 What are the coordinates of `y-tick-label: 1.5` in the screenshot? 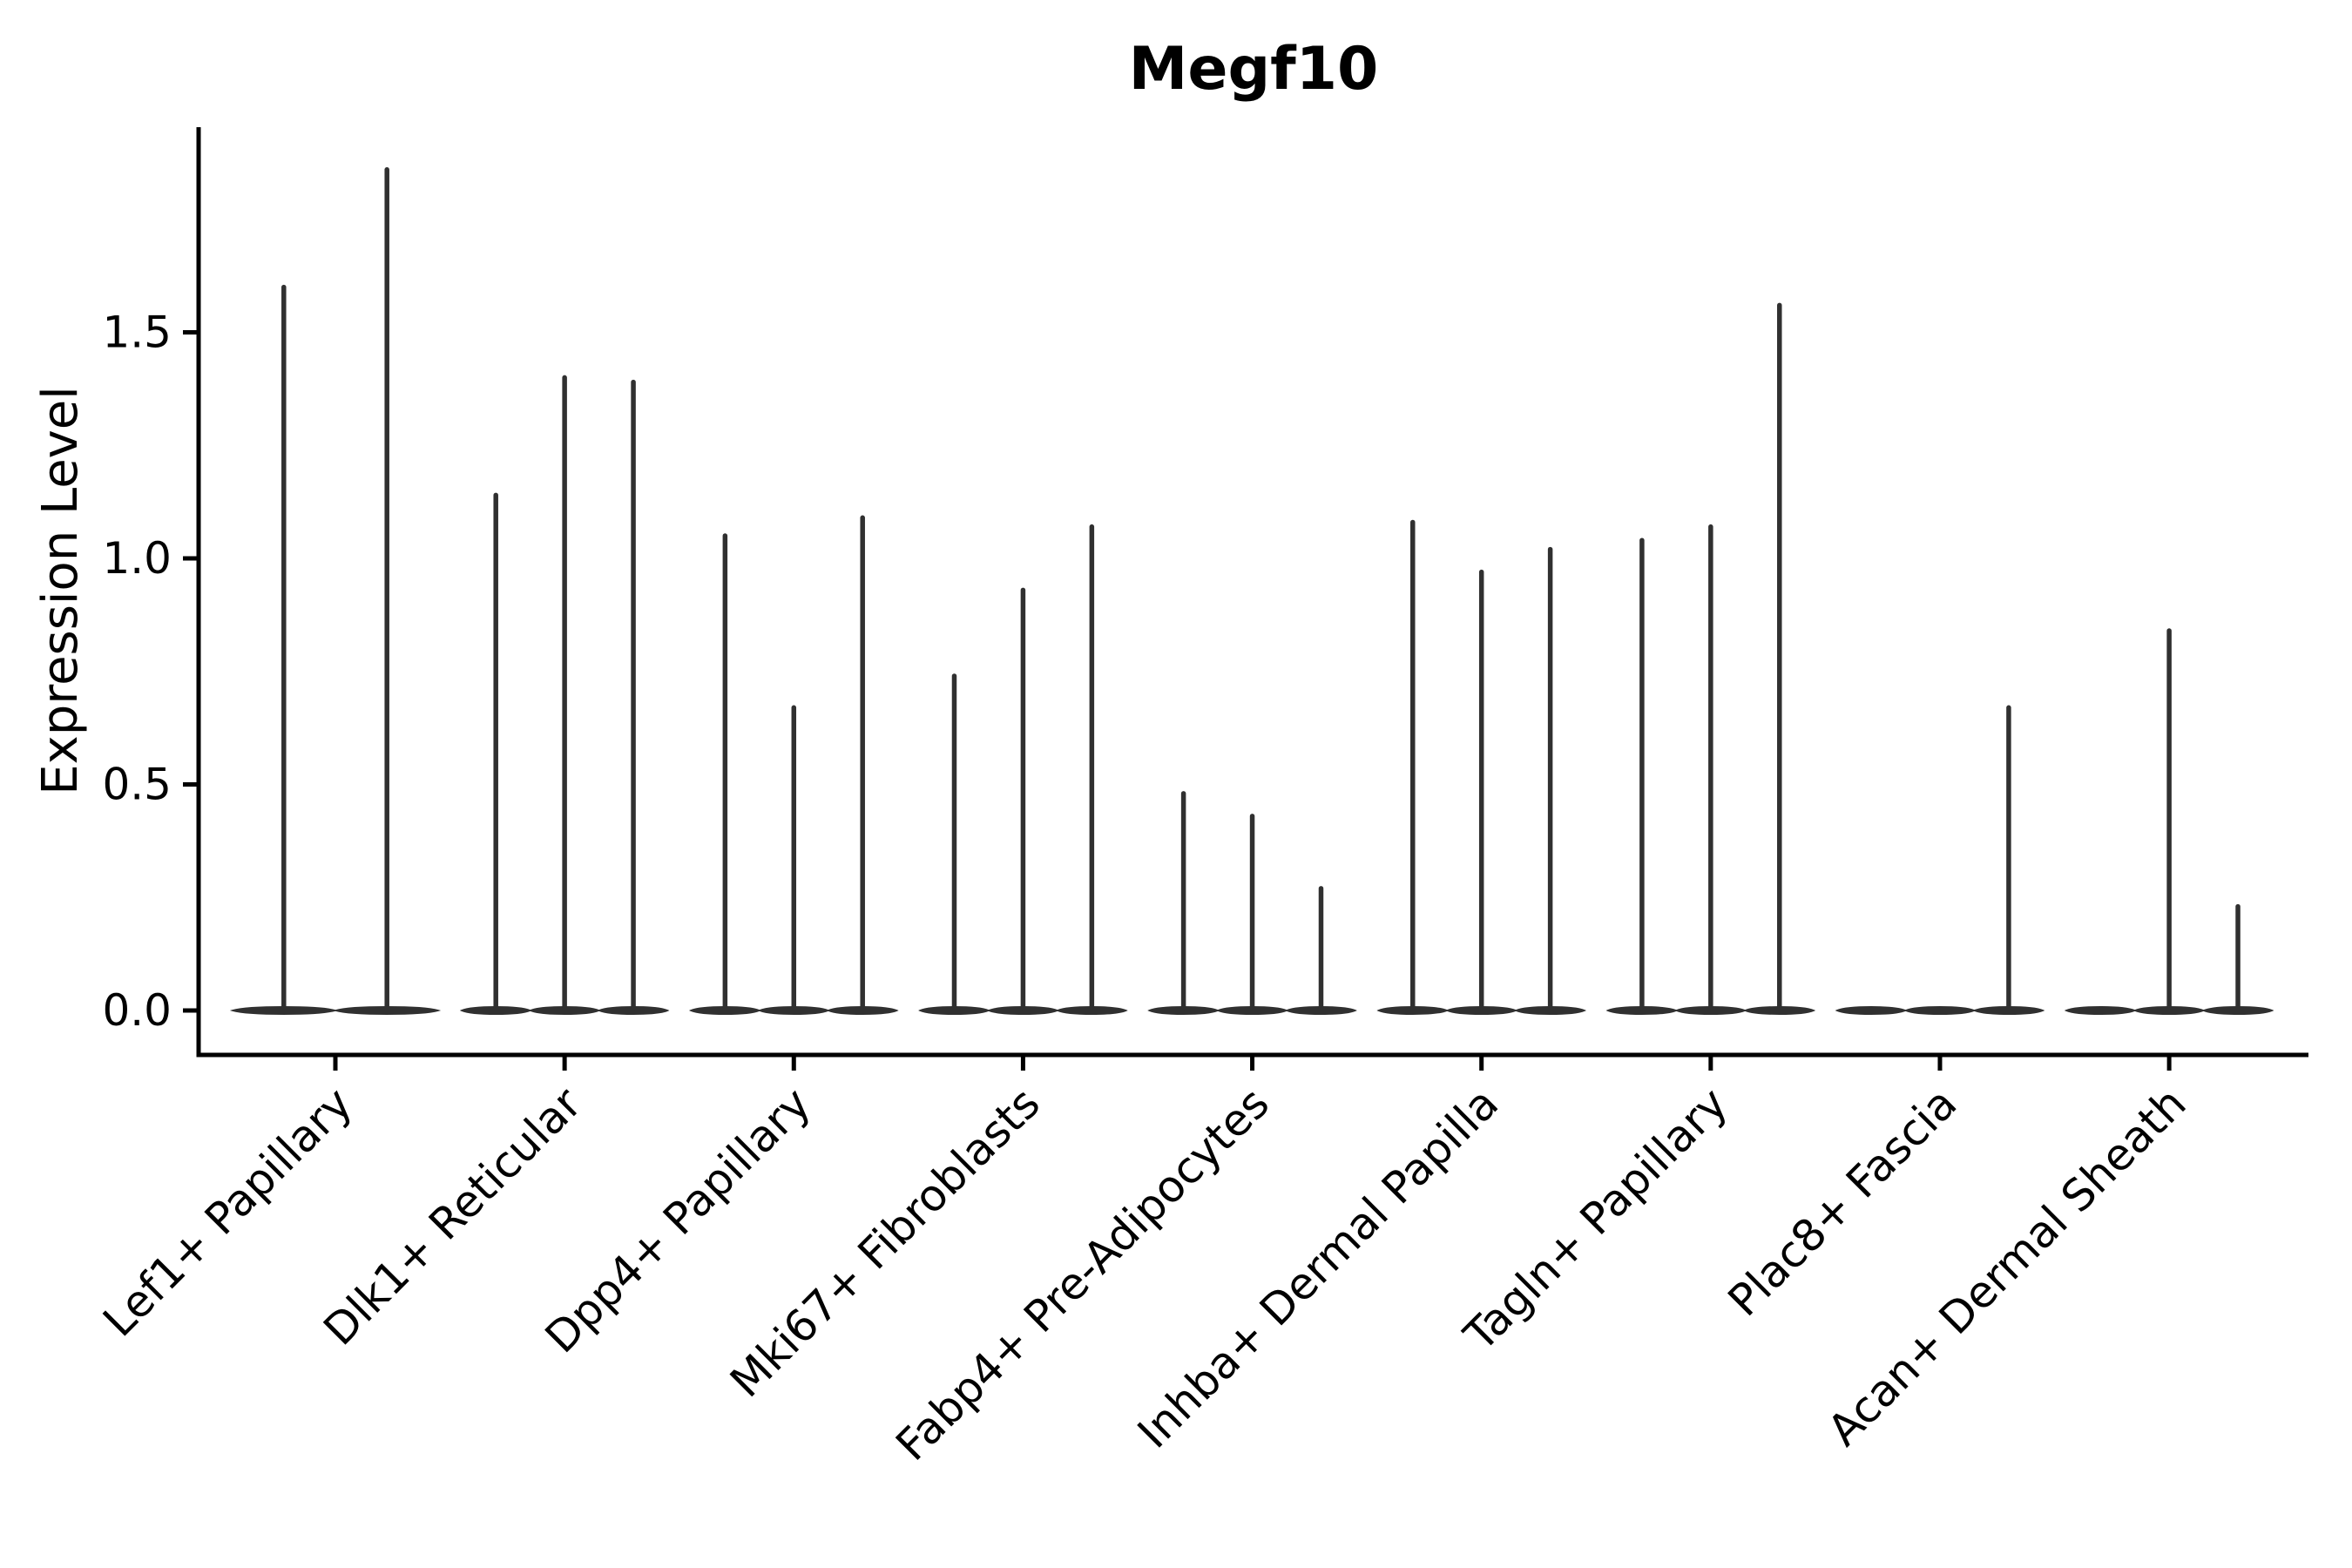 It's located at (137, 333).